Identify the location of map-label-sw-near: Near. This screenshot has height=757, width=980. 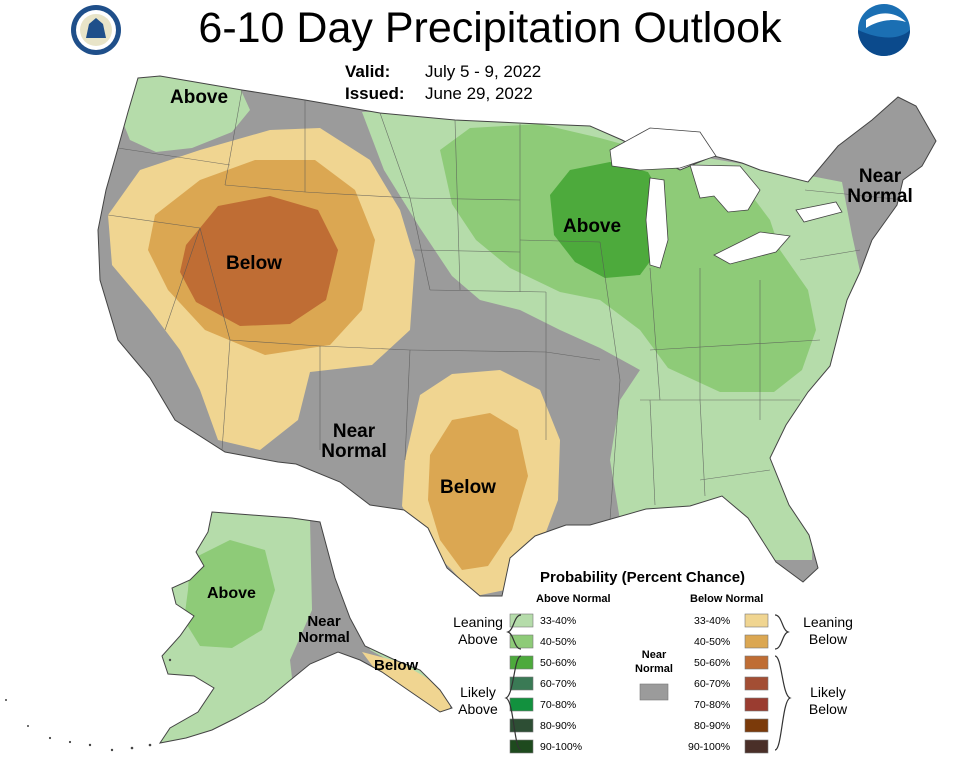
(354, 431).